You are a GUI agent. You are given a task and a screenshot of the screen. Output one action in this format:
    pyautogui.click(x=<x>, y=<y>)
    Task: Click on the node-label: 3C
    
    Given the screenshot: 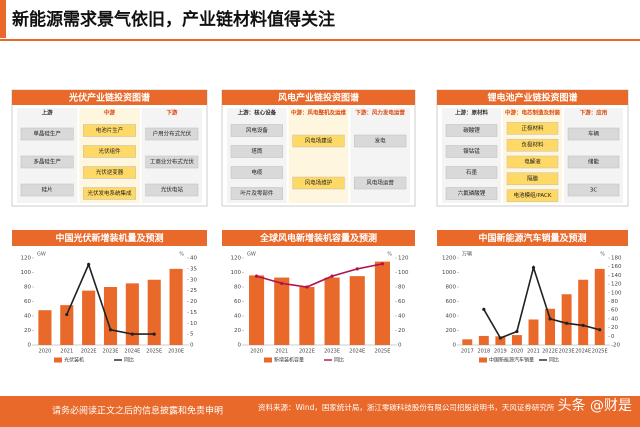 What is the action you would take?
    pyautogui.click(x=593, y=191)
    